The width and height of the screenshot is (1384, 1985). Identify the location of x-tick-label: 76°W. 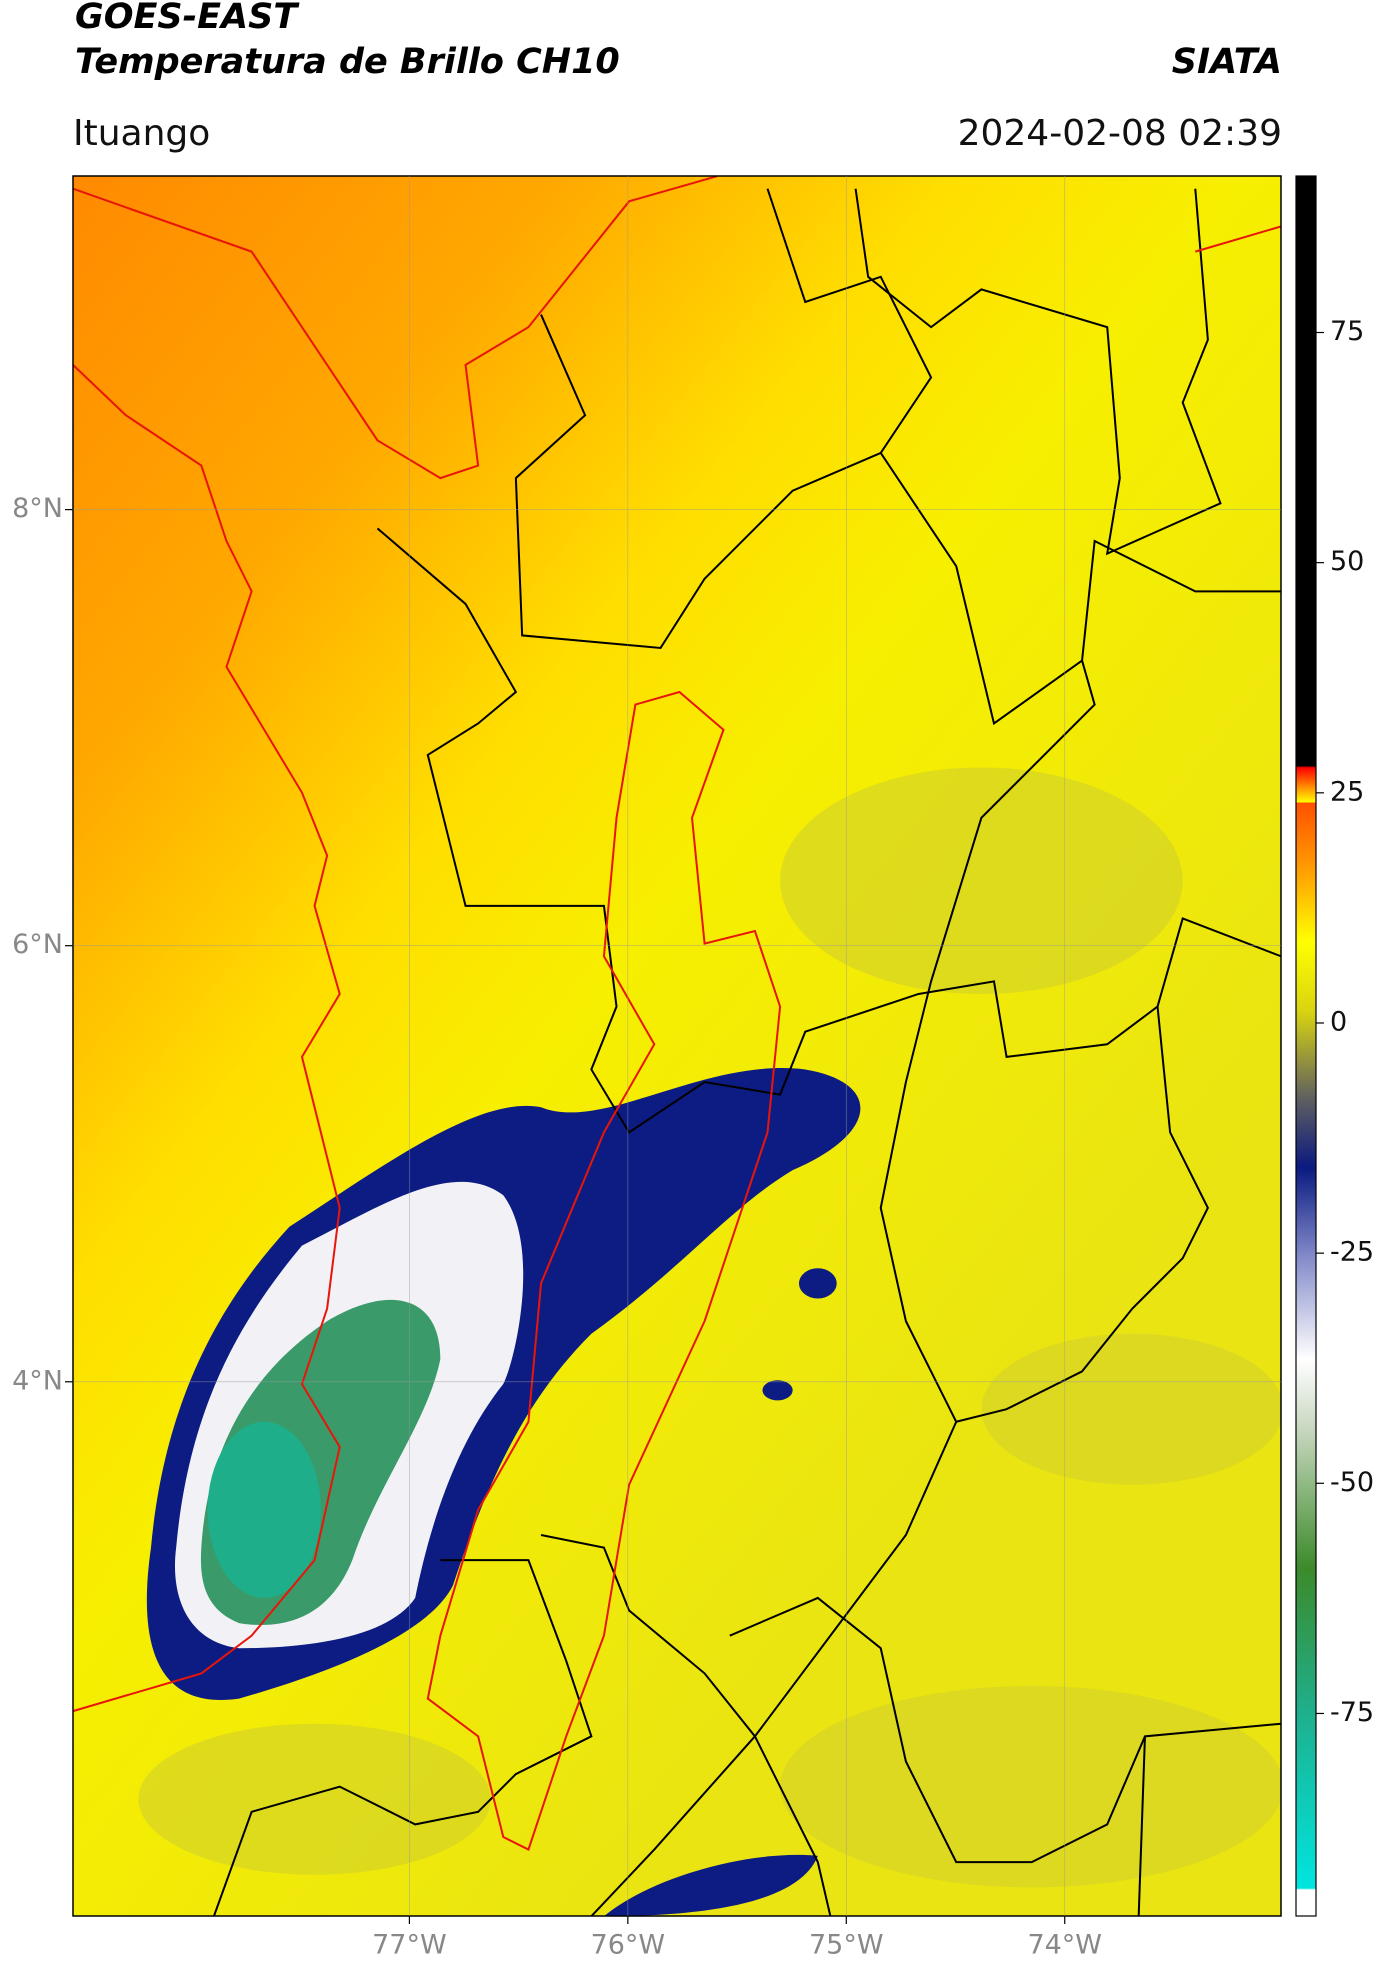
(628, 1945).